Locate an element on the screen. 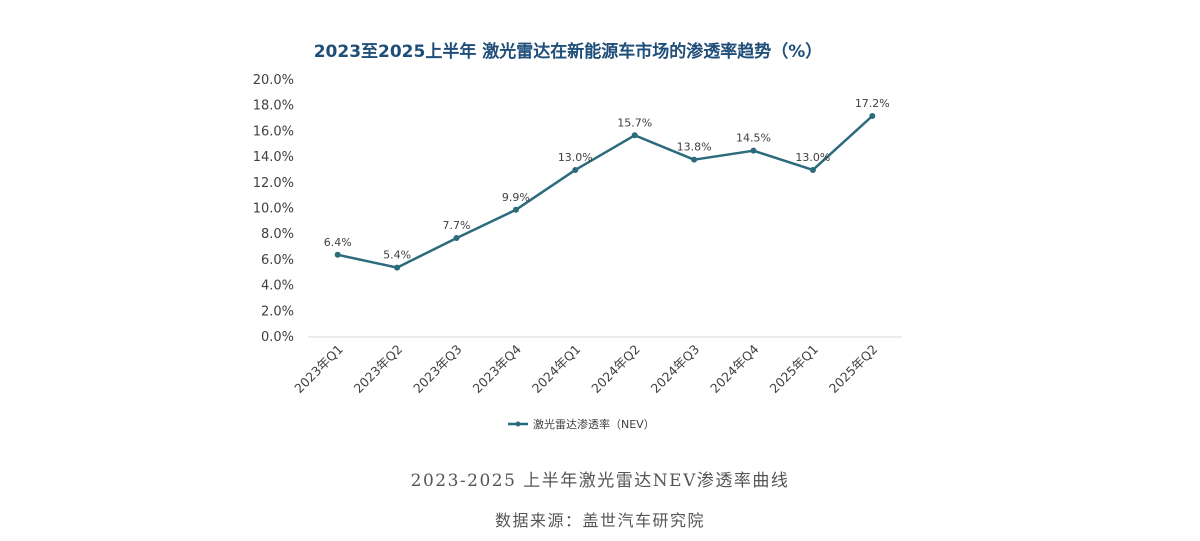 This screenshot has height=541, width=1200. y-tick-label: 6.0% is located at coordinates (277, 260).